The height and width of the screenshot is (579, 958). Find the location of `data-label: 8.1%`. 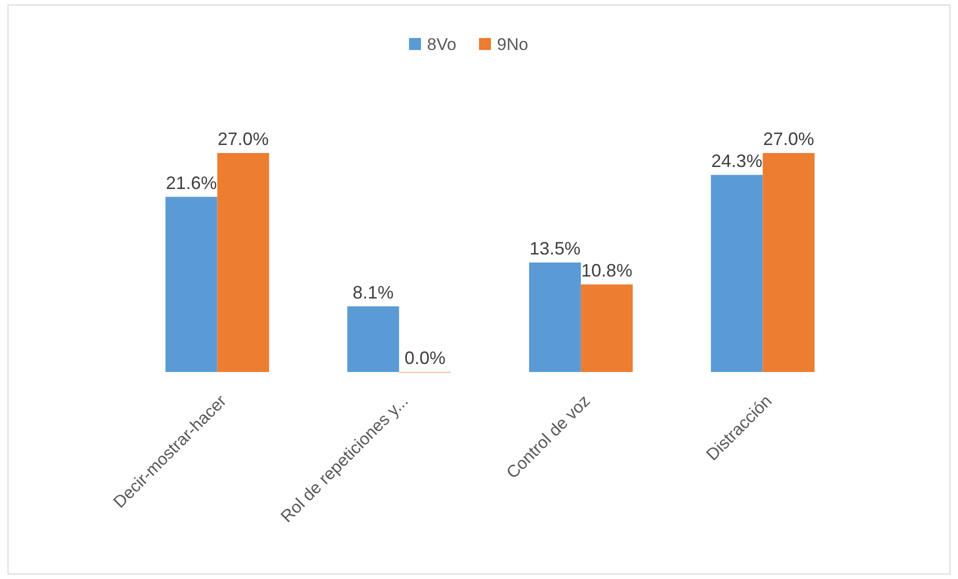

data-label: 8.1% is located at coordinates (373, 292).